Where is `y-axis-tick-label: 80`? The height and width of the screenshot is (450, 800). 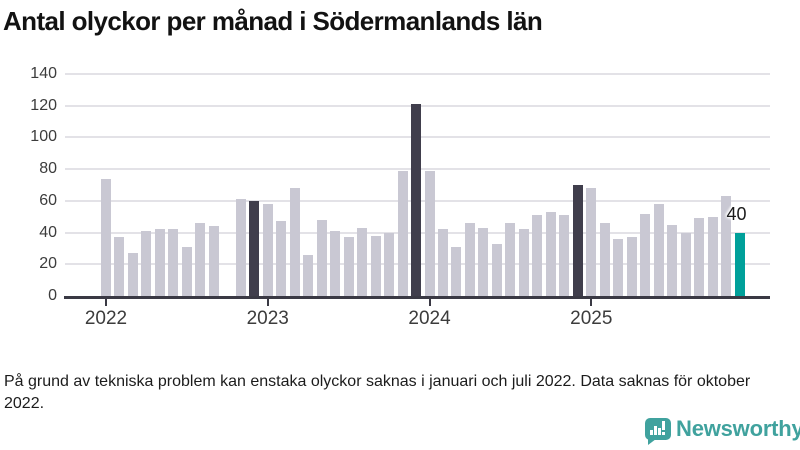
y-axis-tick-label: 80 is located at coordinates (48, 169).